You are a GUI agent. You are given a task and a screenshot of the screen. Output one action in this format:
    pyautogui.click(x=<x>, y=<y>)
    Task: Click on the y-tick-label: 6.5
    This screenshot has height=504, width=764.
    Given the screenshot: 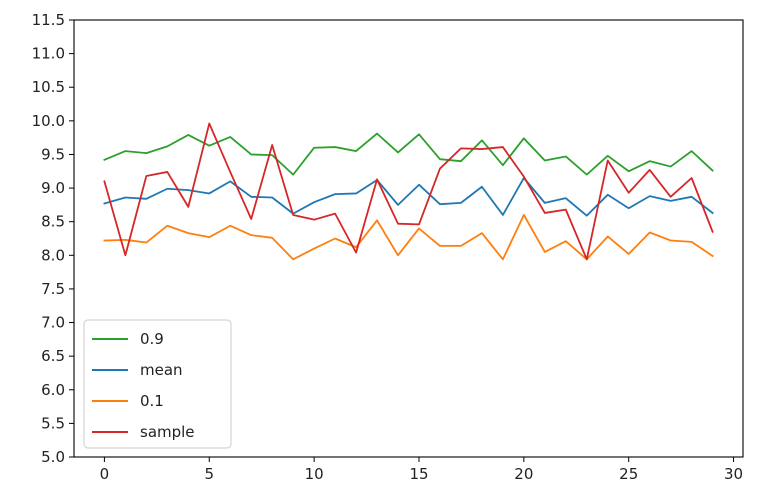 What is the action you would take?
    pyautogui.click(x=53, y=356)
    